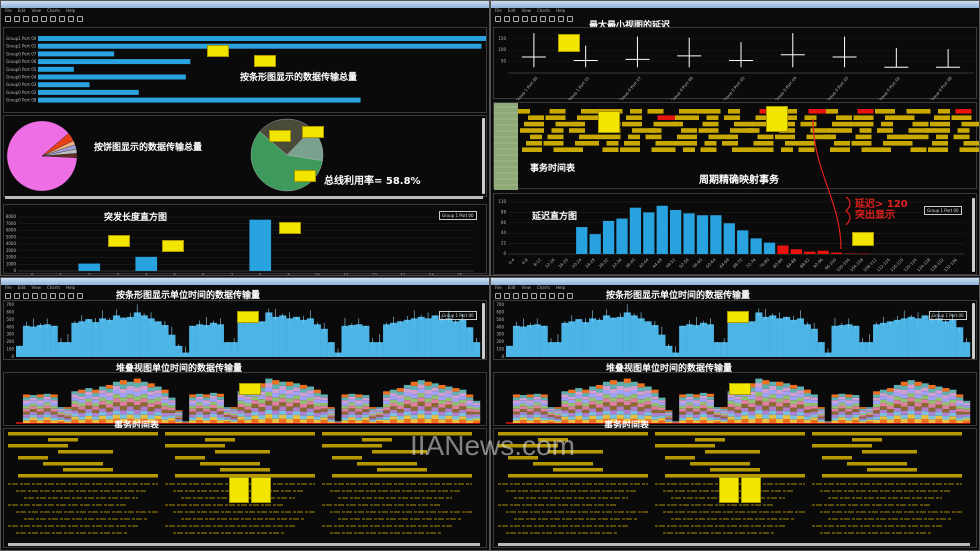  I want to click on transaction-bar, so click(689, 130).